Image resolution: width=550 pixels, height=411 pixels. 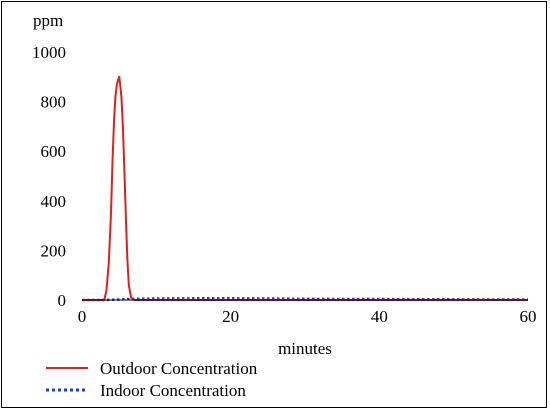 I want to click on y-tick-label: 600, so click(x=54, y=151).